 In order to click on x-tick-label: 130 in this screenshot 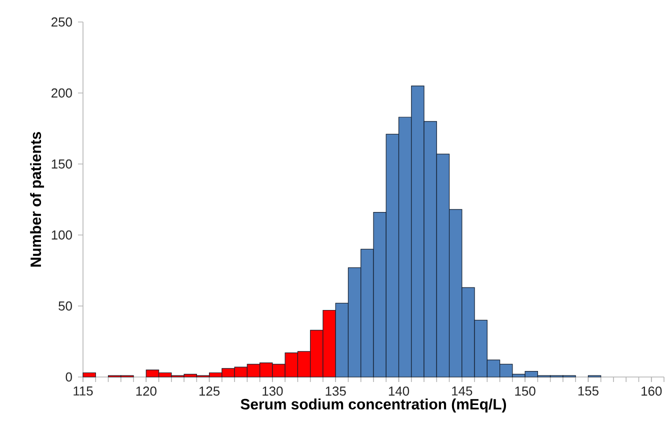, I will do `click(272, 391)`.